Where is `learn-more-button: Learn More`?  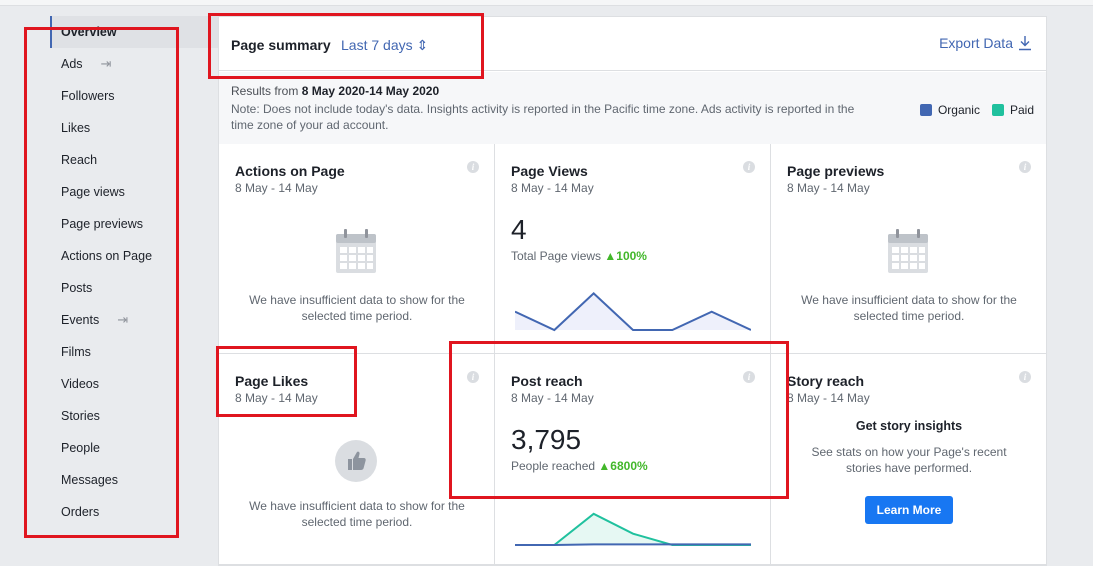 learn-more-button: Learn More is located at coordinates (909, 510).